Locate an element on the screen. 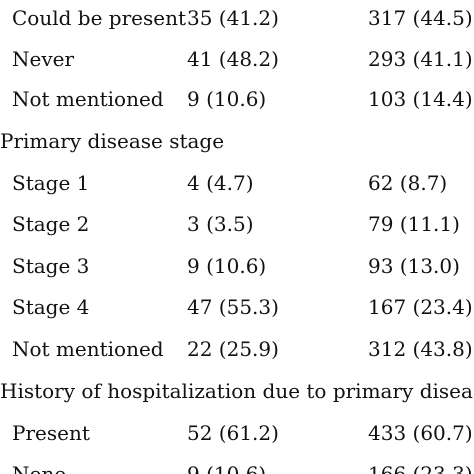  table-row: Stage 4 47 (55.3) 167 (23.4) is located at coordinates (237, 307).